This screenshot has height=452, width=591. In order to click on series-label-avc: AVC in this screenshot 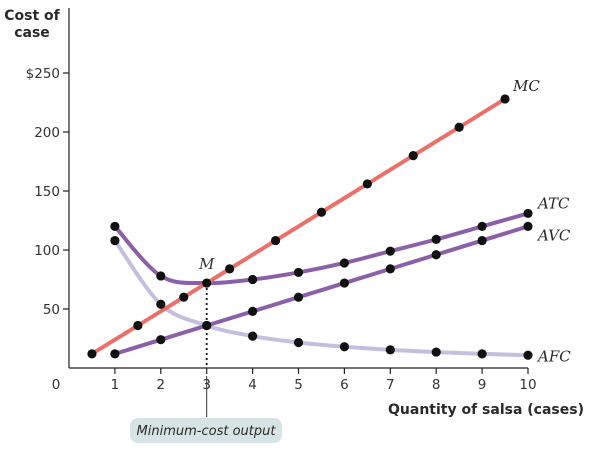, I will do `click(553, 235)`.